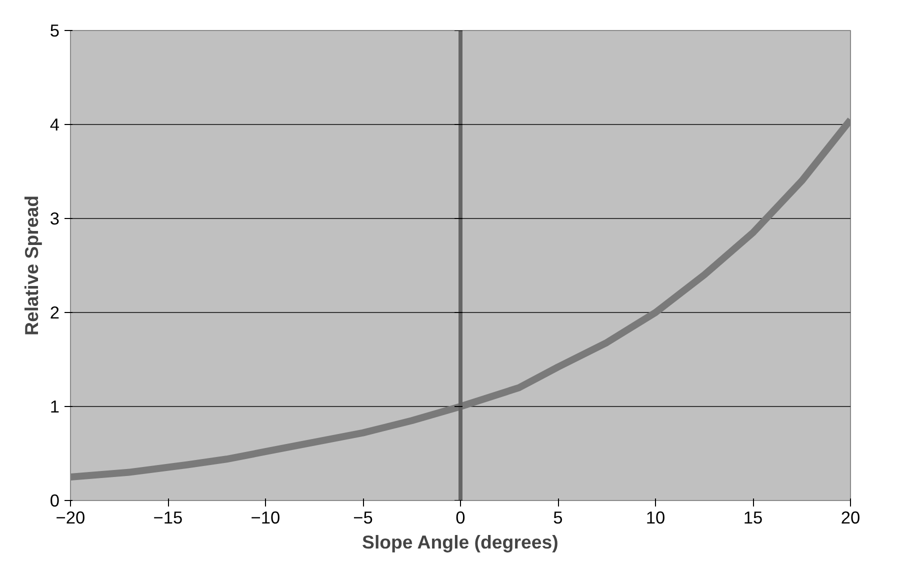 The image size is (897, 571). I want to click on x-axis-title: Slope Angle (degrees), so click(460, 542).